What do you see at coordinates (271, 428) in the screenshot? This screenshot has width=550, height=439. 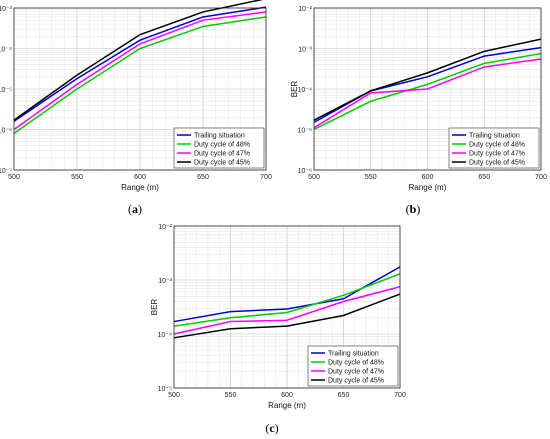 I see `panel-caption: (c)` at bounding box center [271, 428].